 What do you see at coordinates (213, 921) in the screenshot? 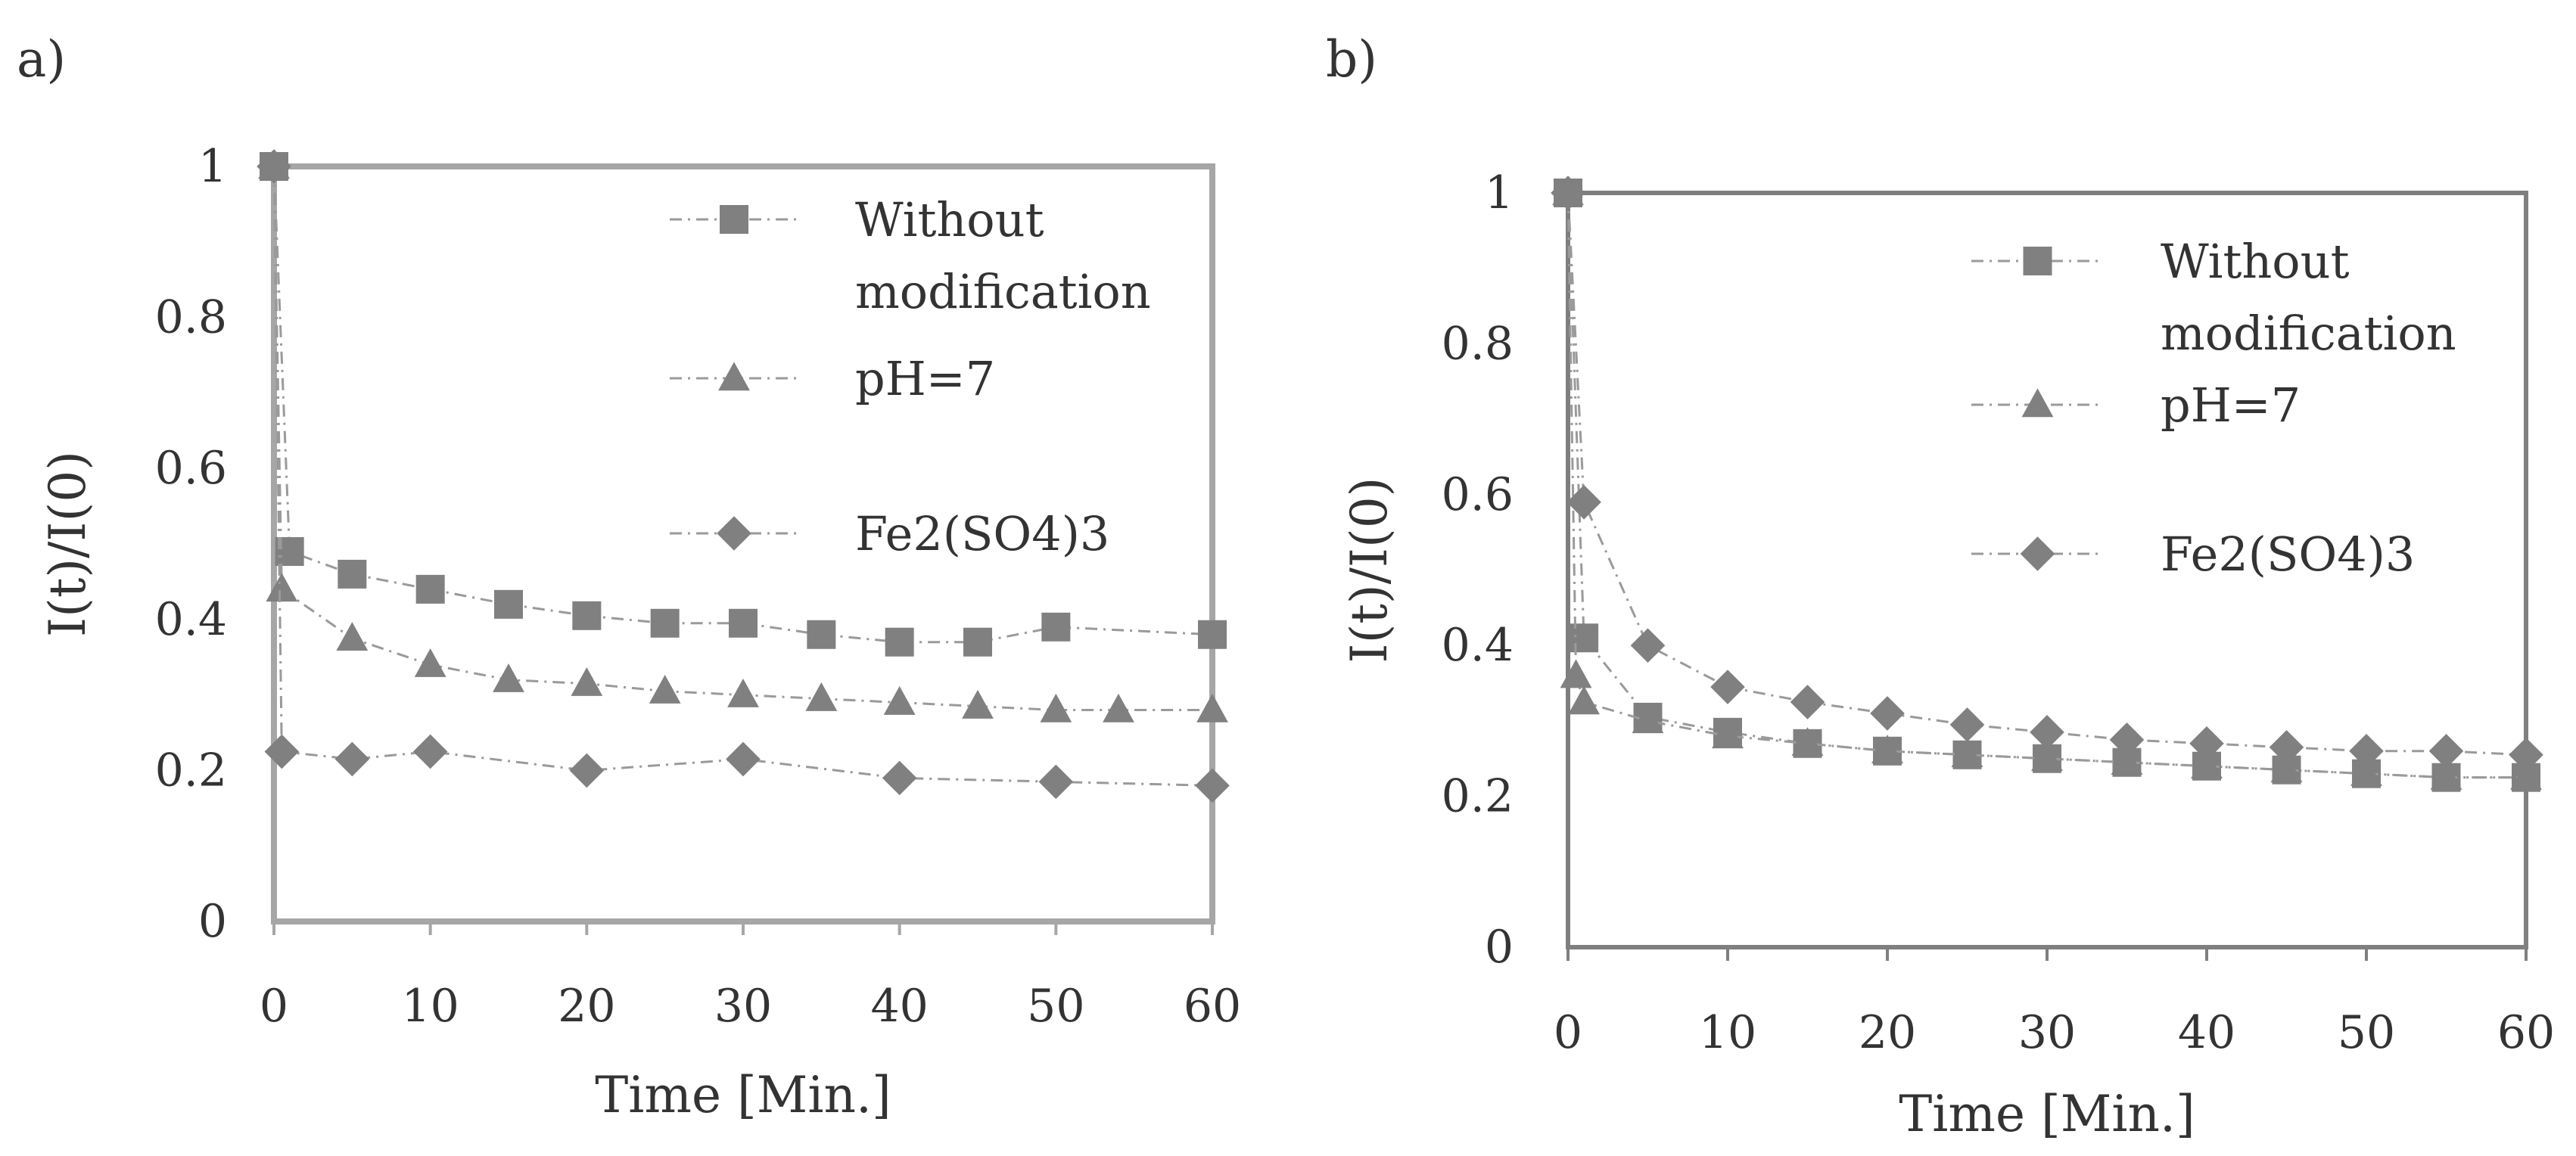
I see `y-tick-label: 0` at bounding box center [213, 921].